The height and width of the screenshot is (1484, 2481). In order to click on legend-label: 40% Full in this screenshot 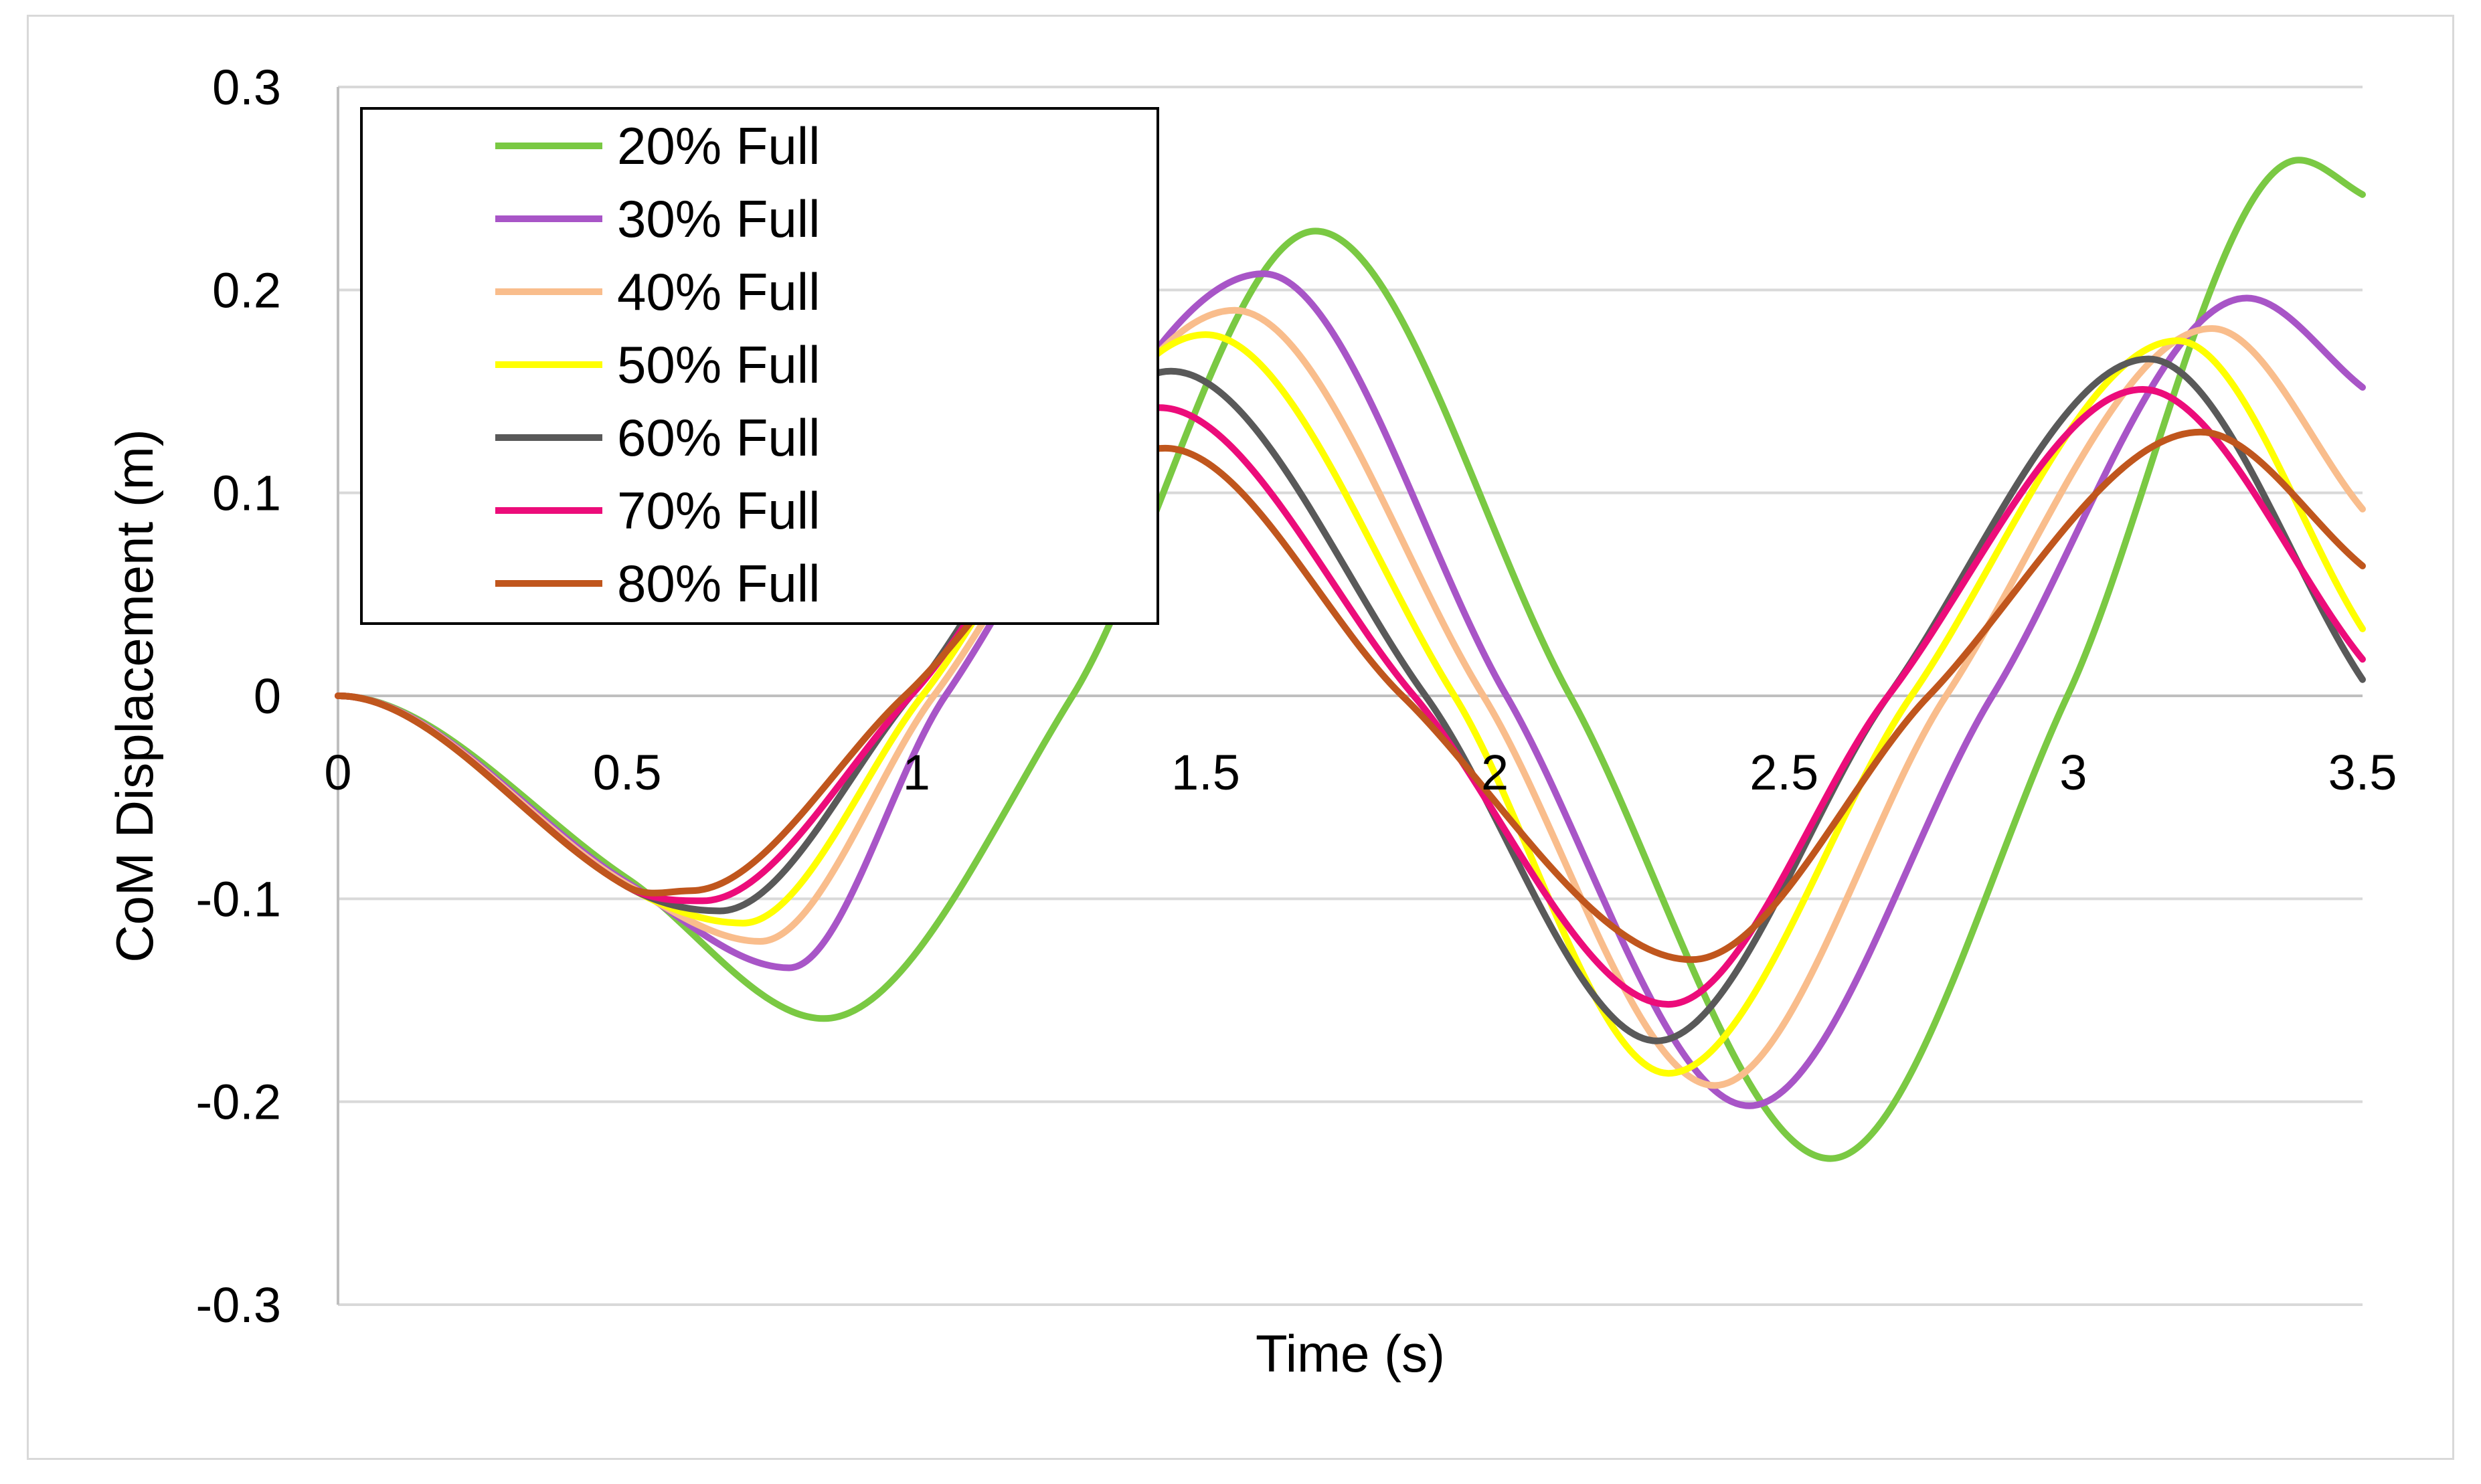, I will do `click(718, 291)`.